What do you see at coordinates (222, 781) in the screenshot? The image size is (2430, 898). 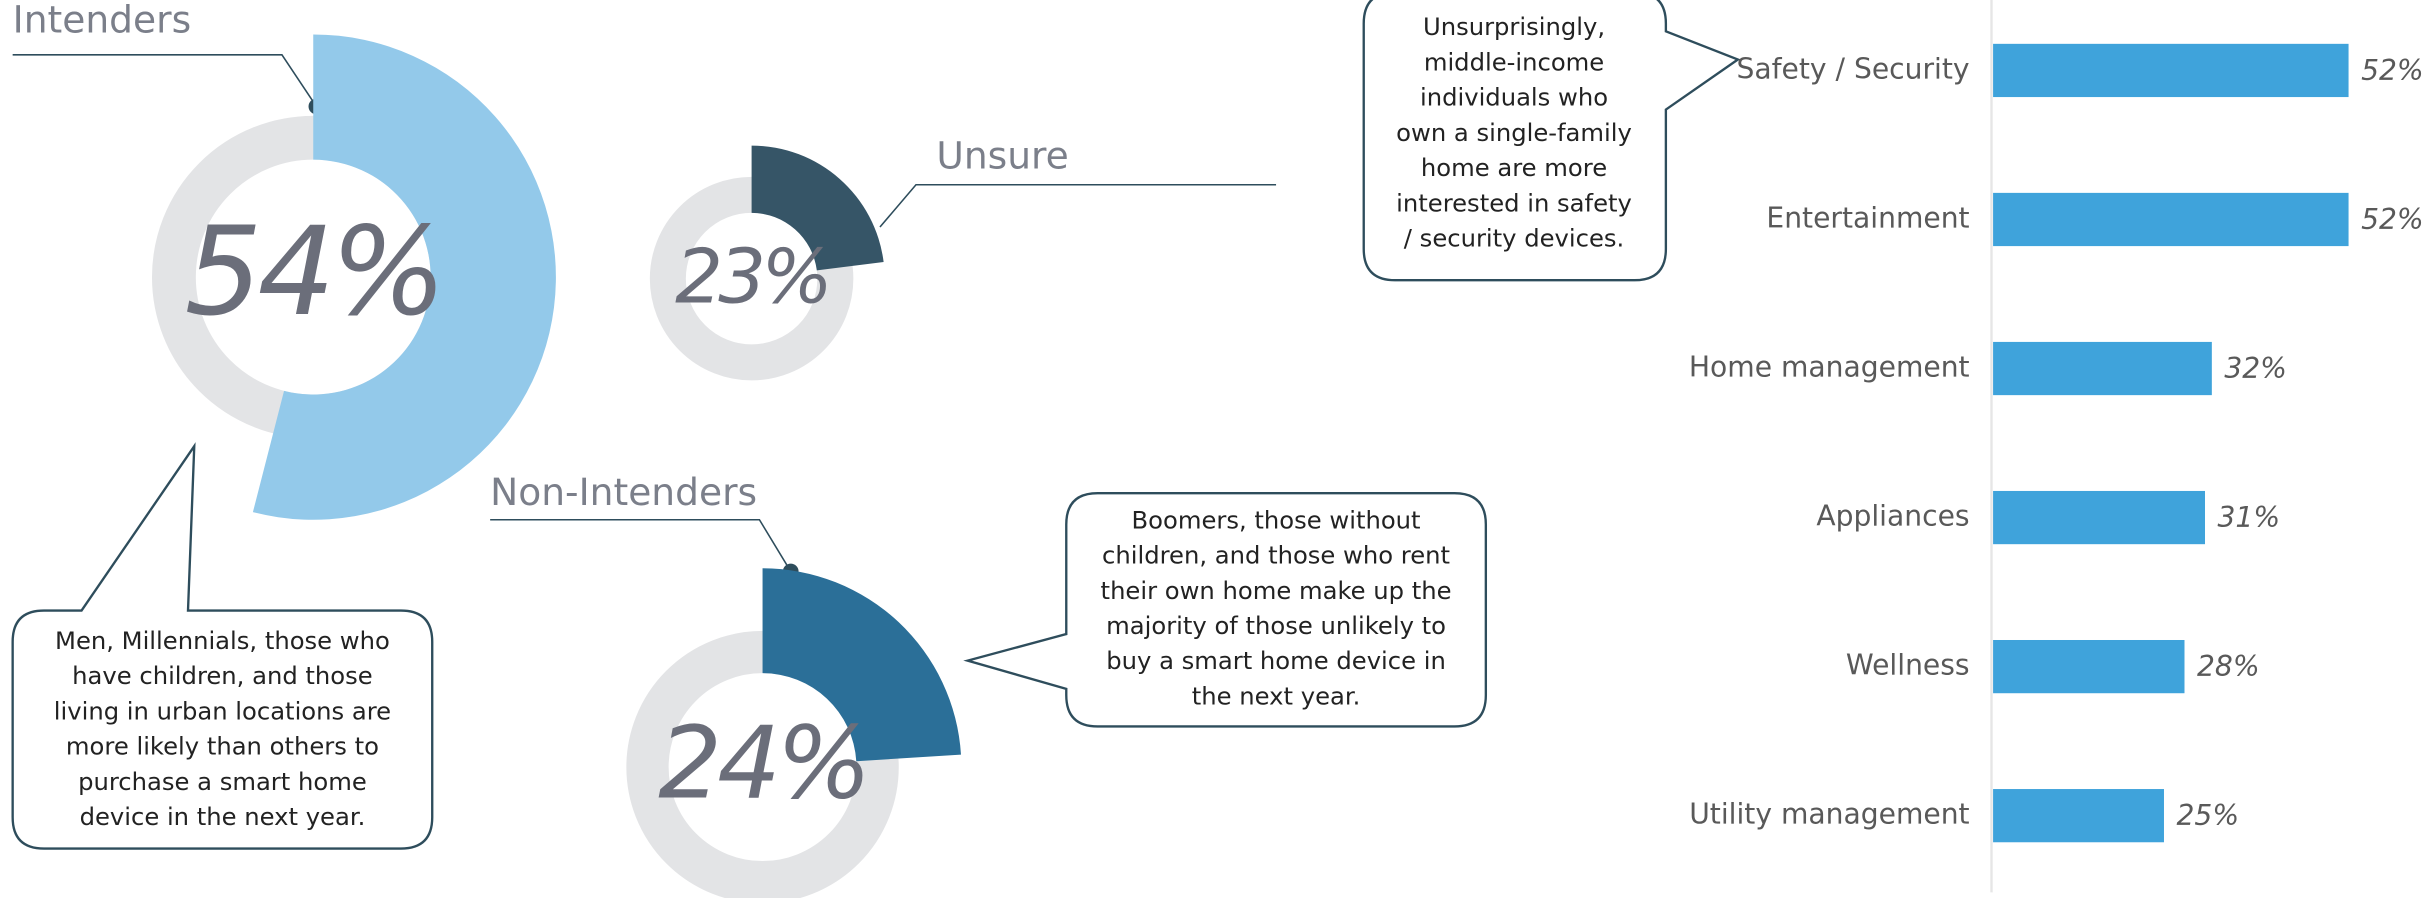 I see `callout-text: purchase a smart home` at bounding box center [222, 781].